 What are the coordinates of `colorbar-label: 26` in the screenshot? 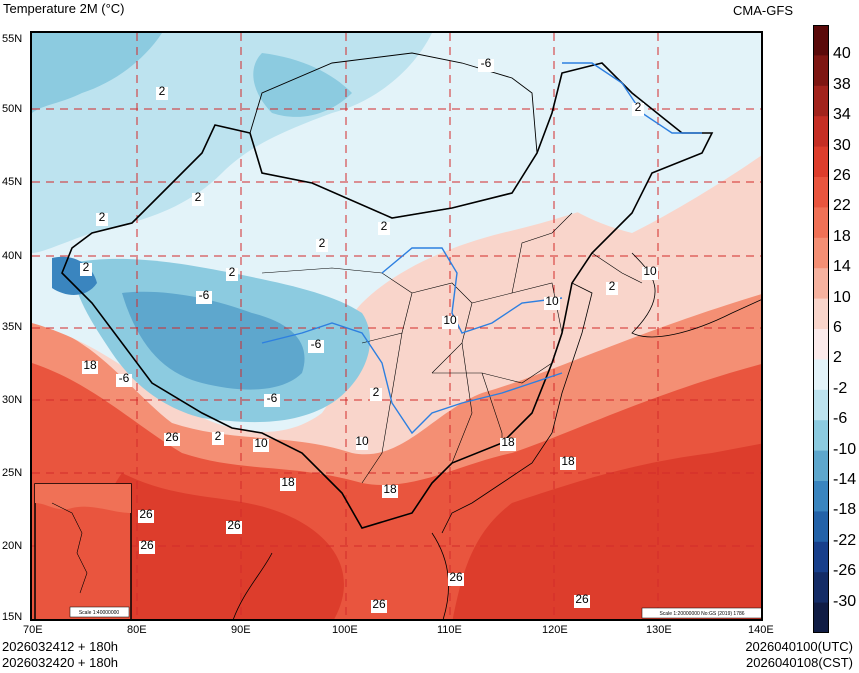 It's located at (842, 175).